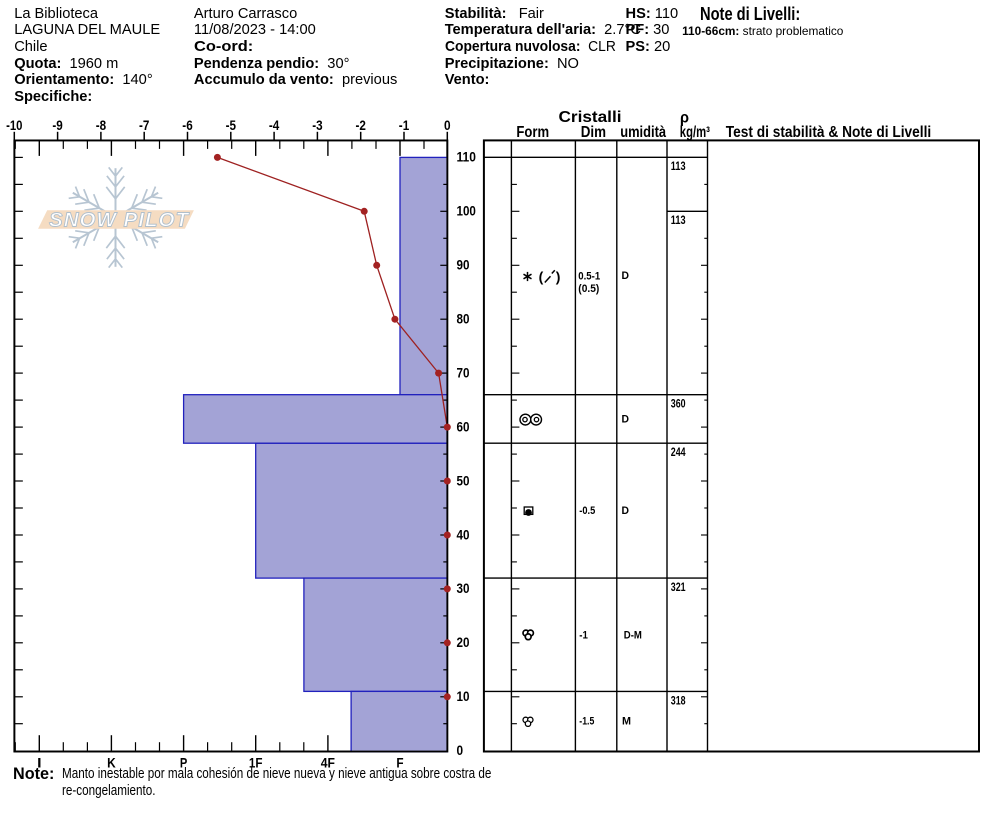 This screenshot has width=994, height=840. I want to click on svg-text: 321, so click(678, 587).